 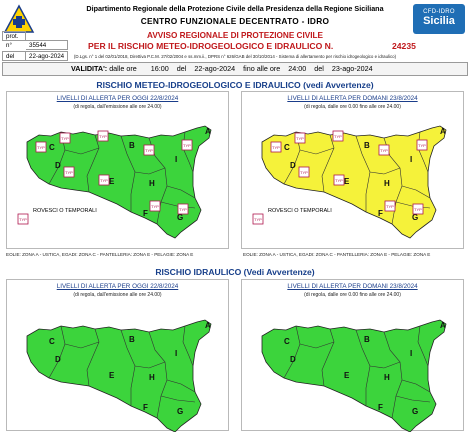 What do you see at coordinates (235, 272) in the screenshot?
I see `idraulico-section-title: RISCHIO IDRAULICO (Vedi Avvertenze)` at bounding box center [235, 272].